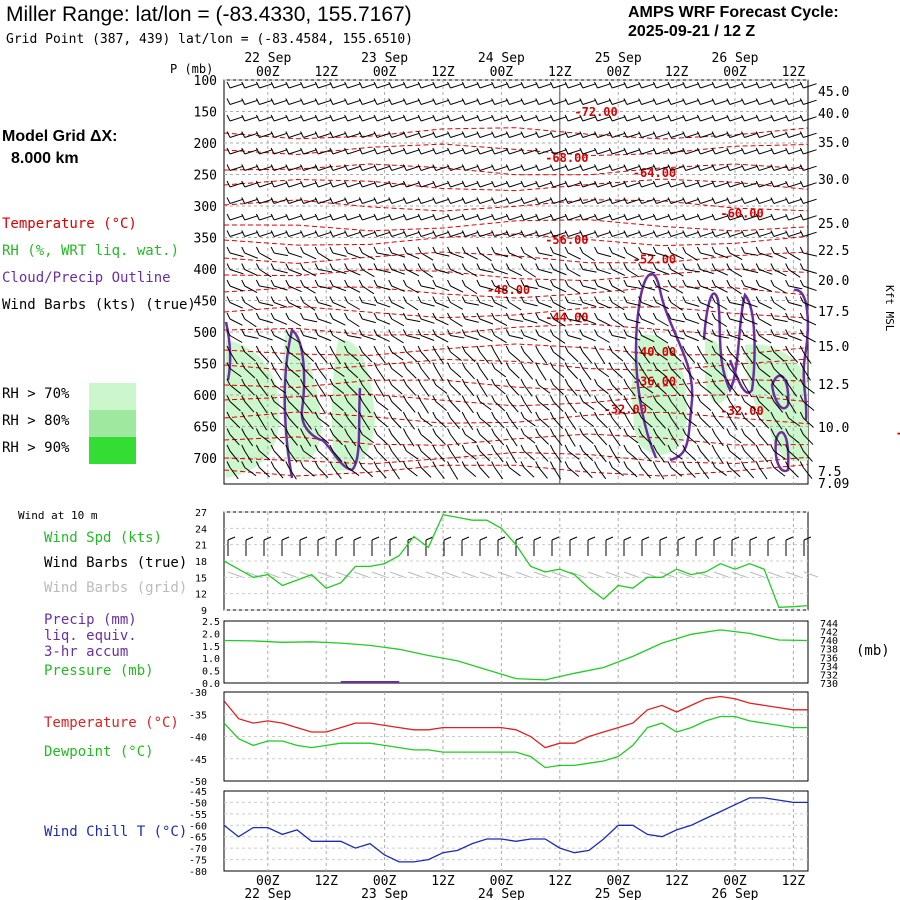 Image resolution: width=900 pixels, height=900 pixels. I want to click on isotherm, so click(516, 292).